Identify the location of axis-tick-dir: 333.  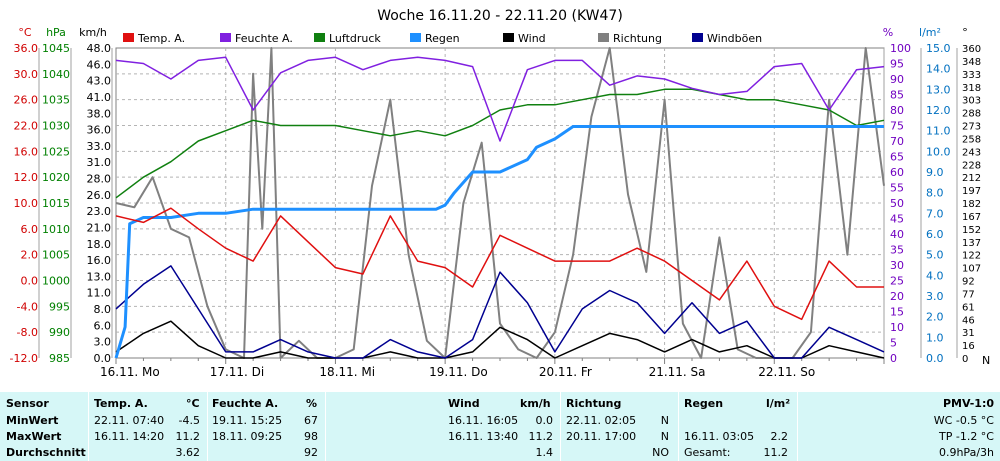
(971, 75).